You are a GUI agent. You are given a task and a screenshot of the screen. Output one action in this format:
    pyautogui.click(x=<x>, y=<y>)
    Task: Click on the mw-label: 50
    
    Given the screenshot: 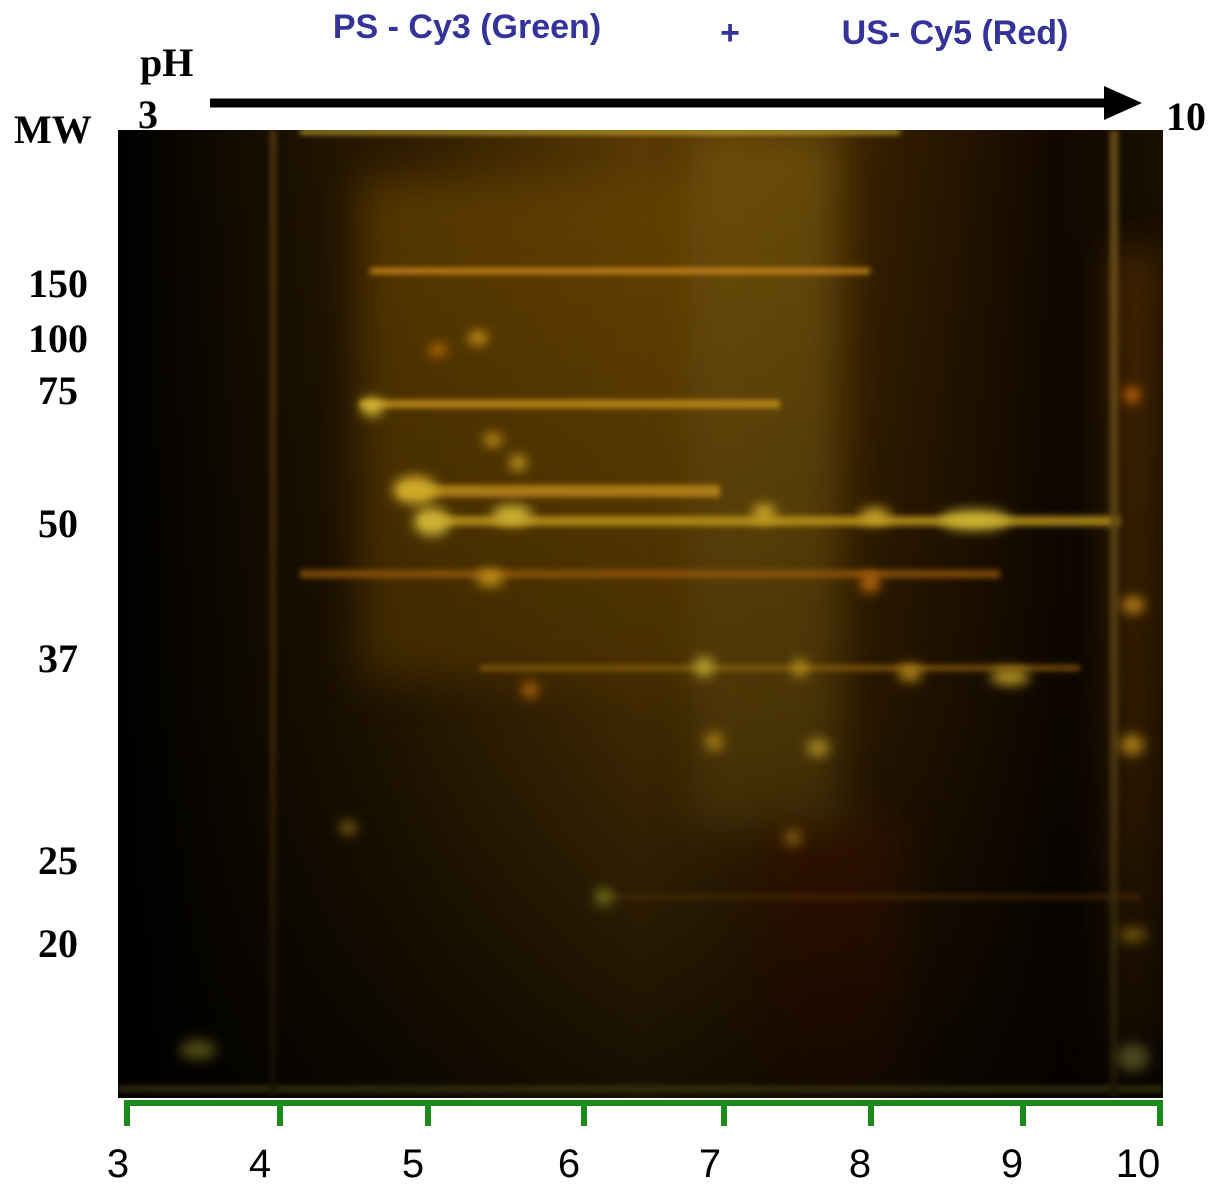 What is the action you would take?
    pyautogui.click(x=58, y=523)
    